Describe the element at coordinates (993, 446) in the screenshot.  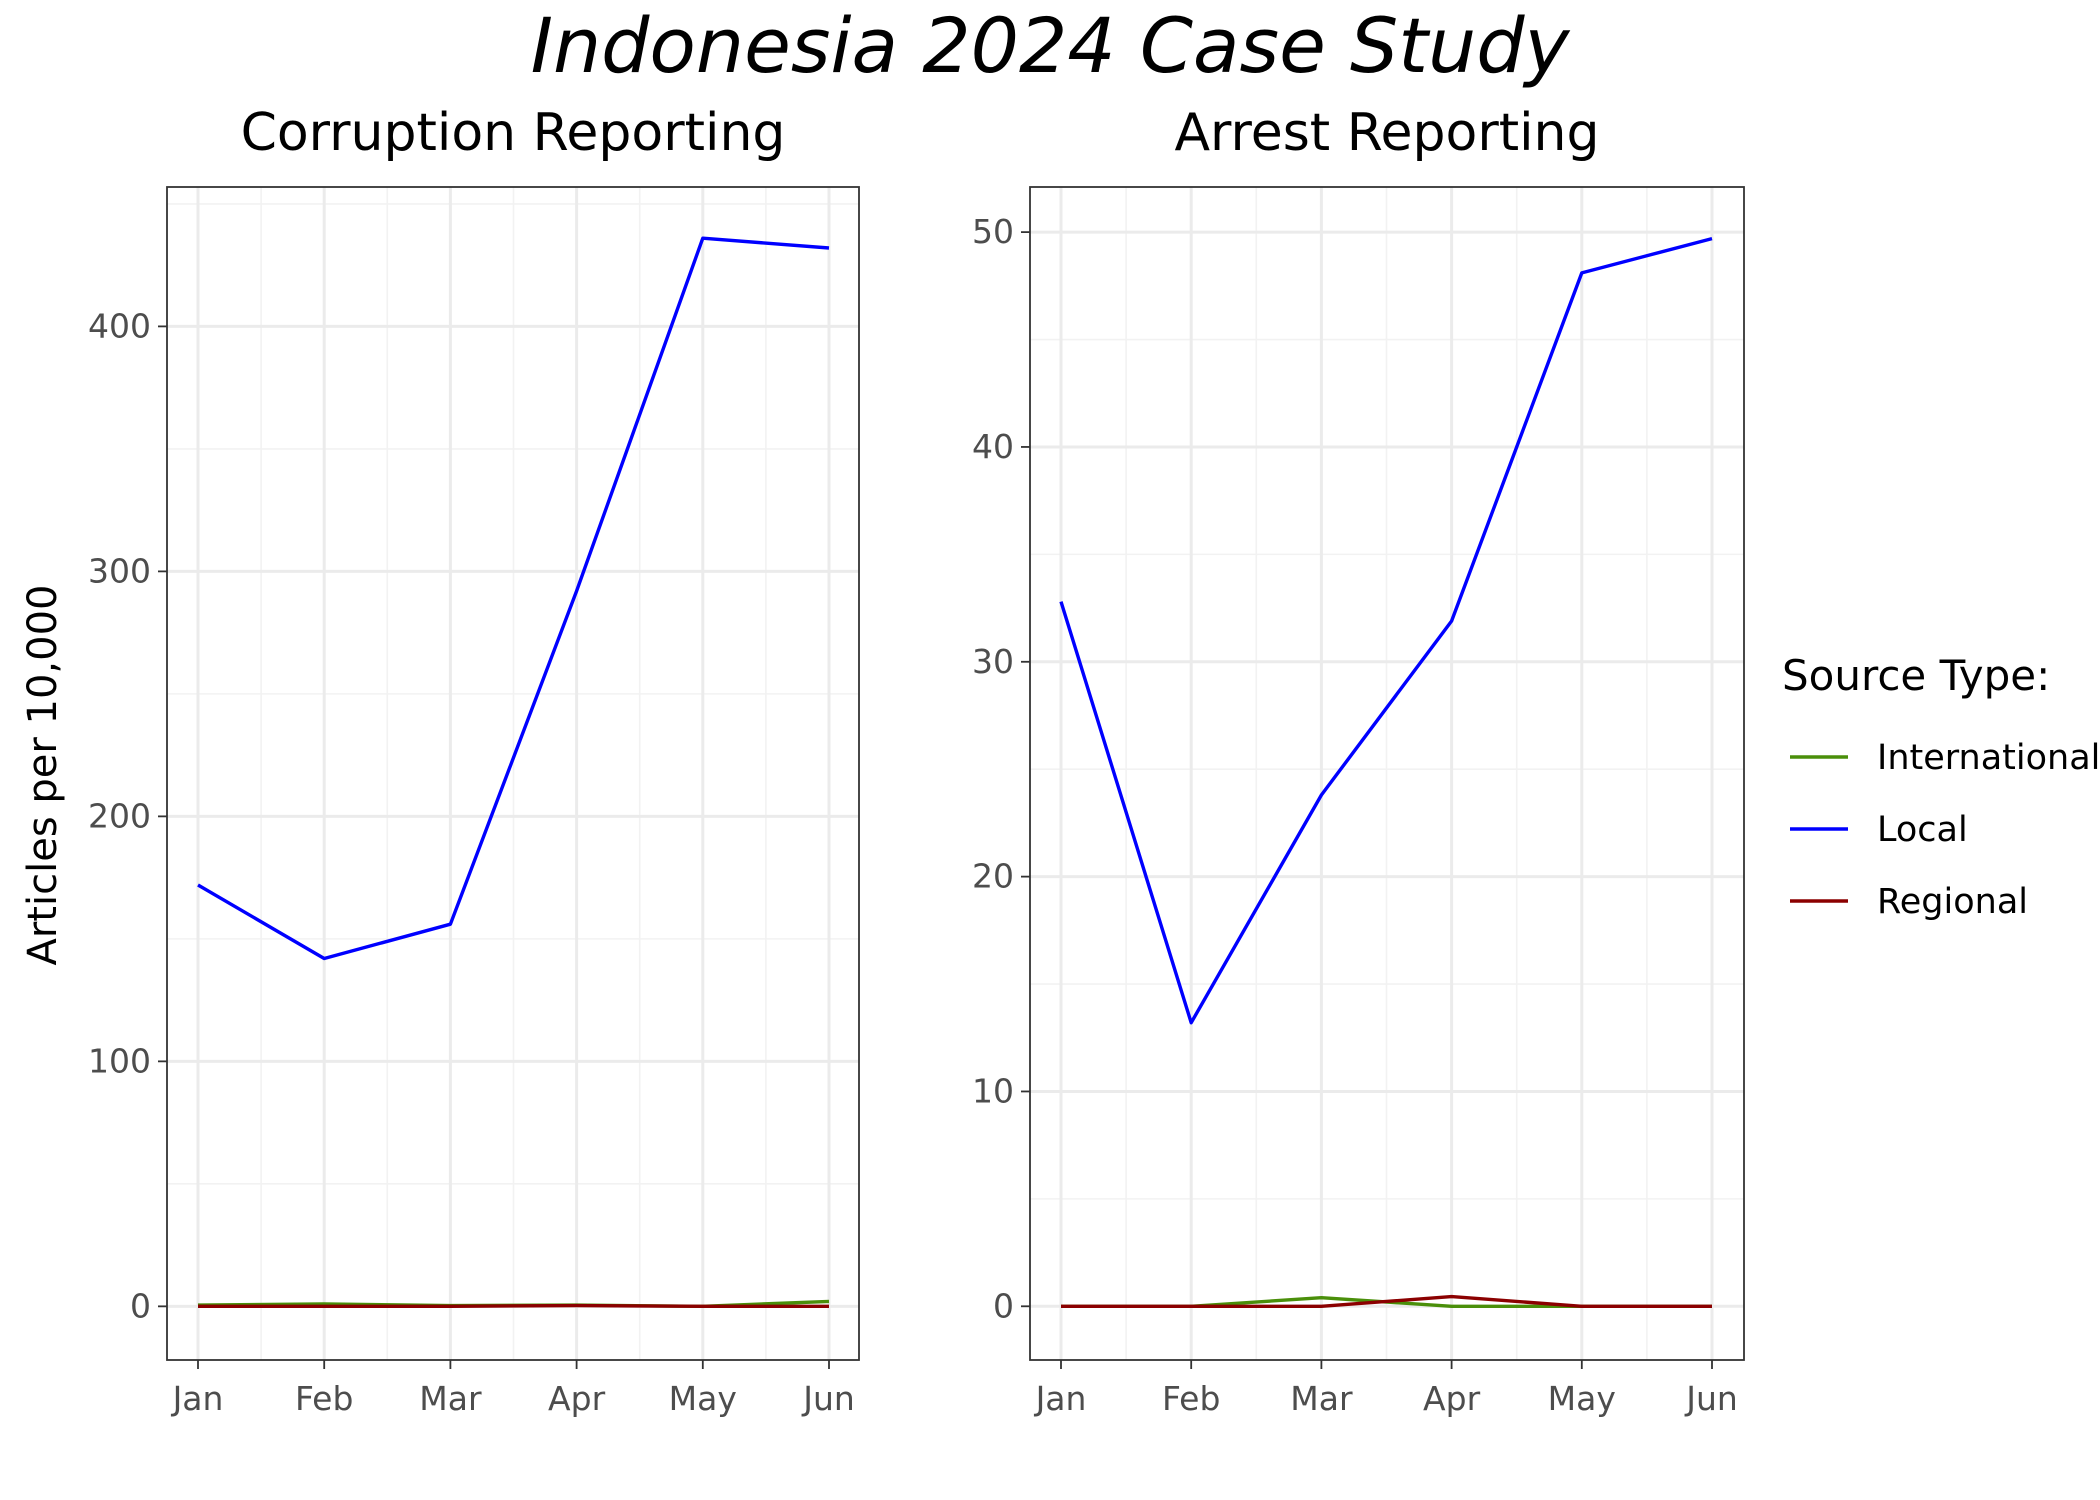
I see `y-tick-label: 40` at that location.